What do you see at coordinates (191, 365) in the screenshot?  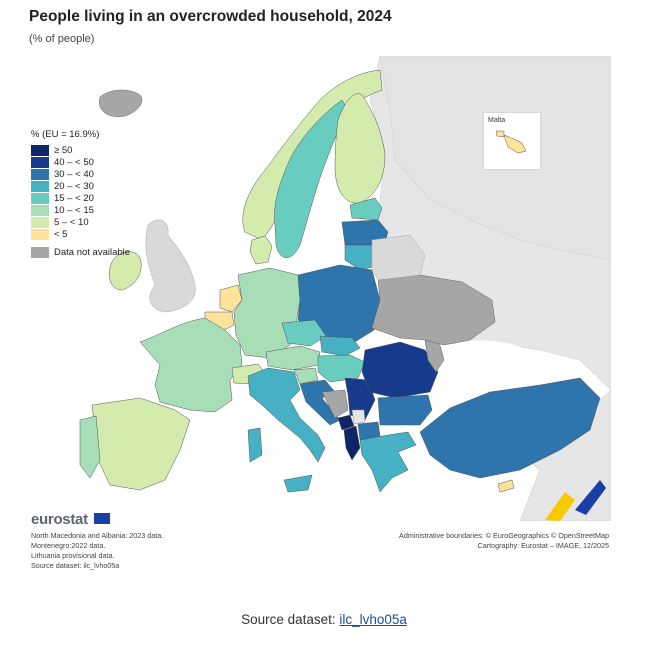 I see `france` at bounding box center [191, 365].